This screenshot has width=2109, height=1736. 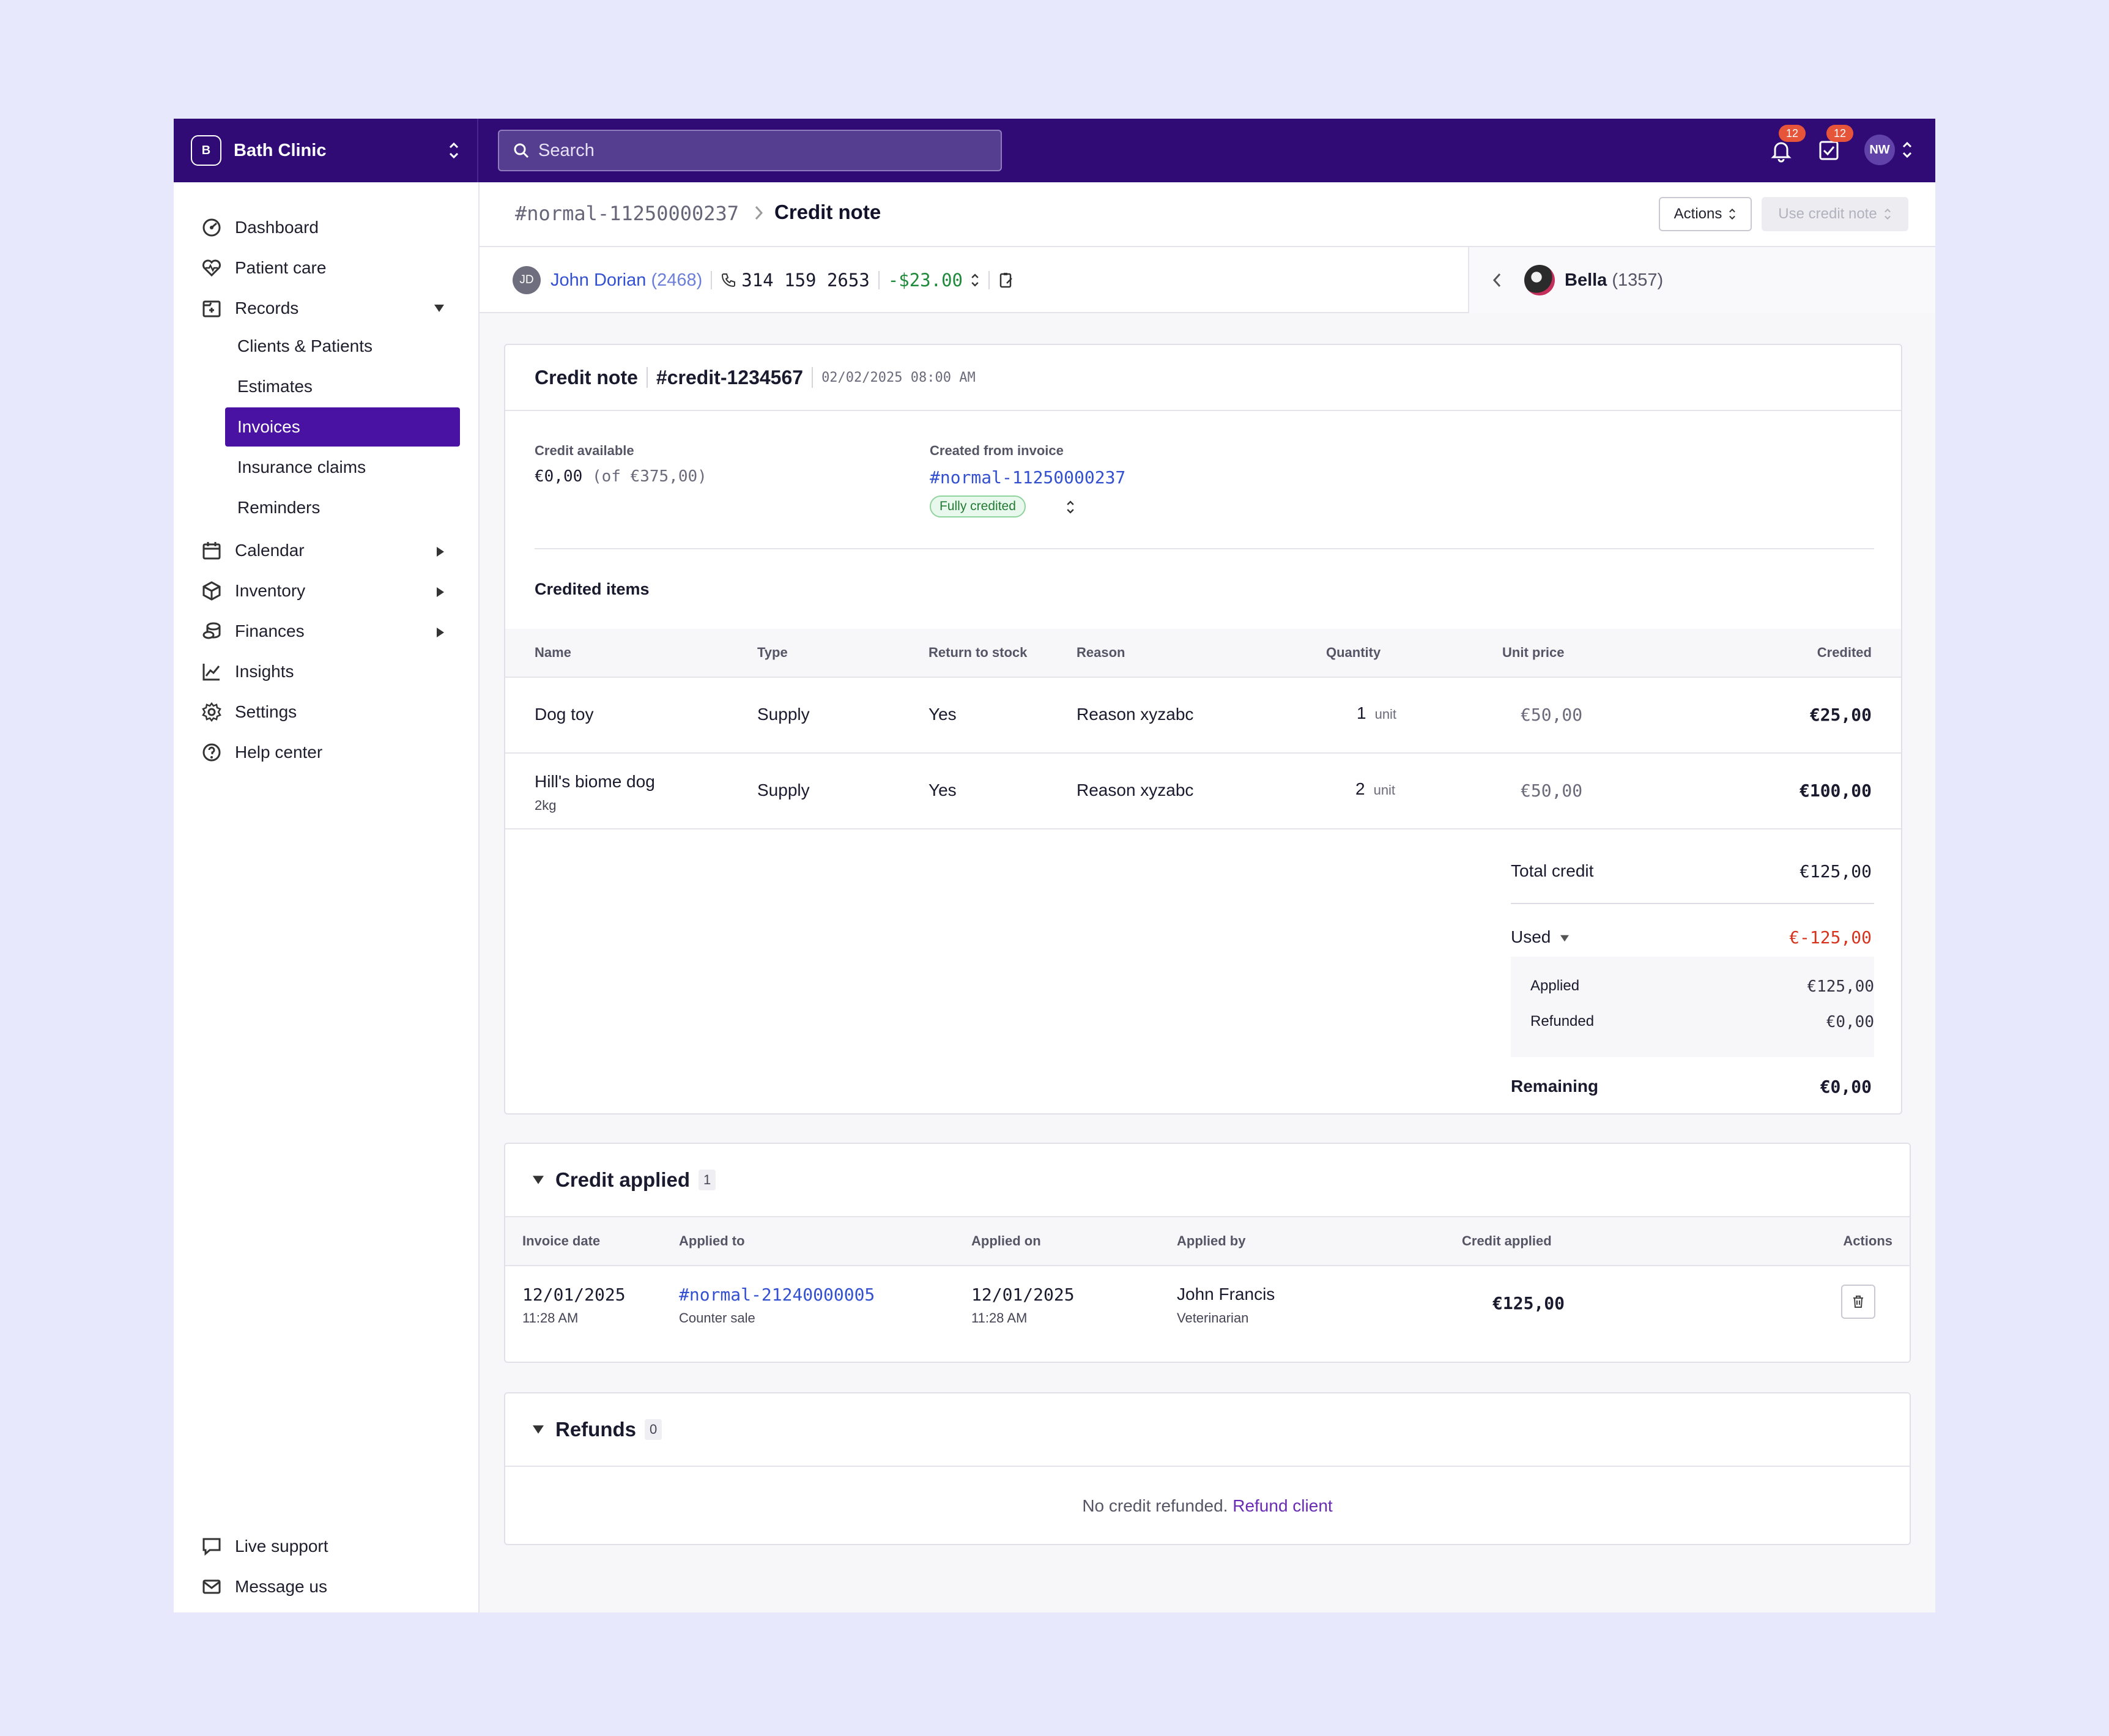 I want to click on applied-on-date: 12/01/2025, so click(x=1023, y=1295).